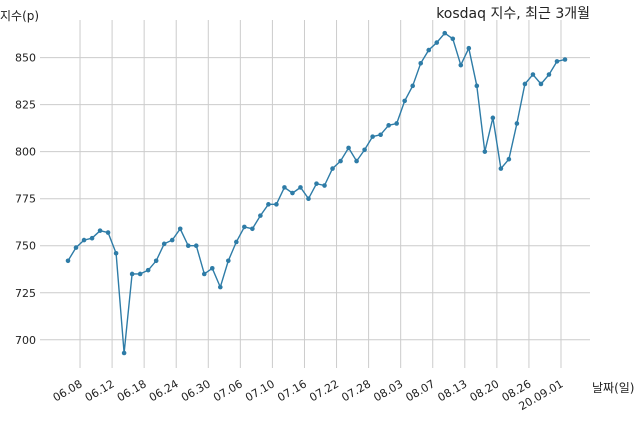 This screenshot has width=640, height=422. I want to click on x-tick-label: 07.28, so click(356, 390).